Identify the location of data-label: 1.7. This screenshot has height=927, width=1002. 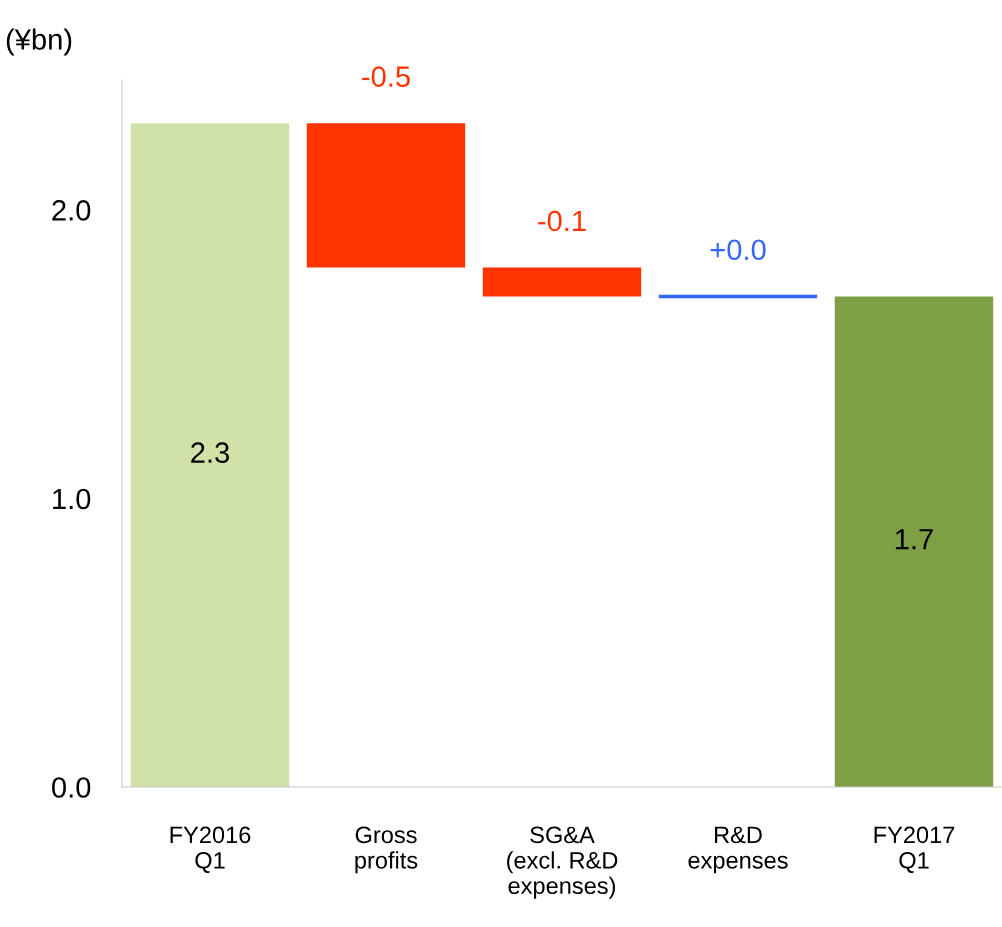
(914, 539).